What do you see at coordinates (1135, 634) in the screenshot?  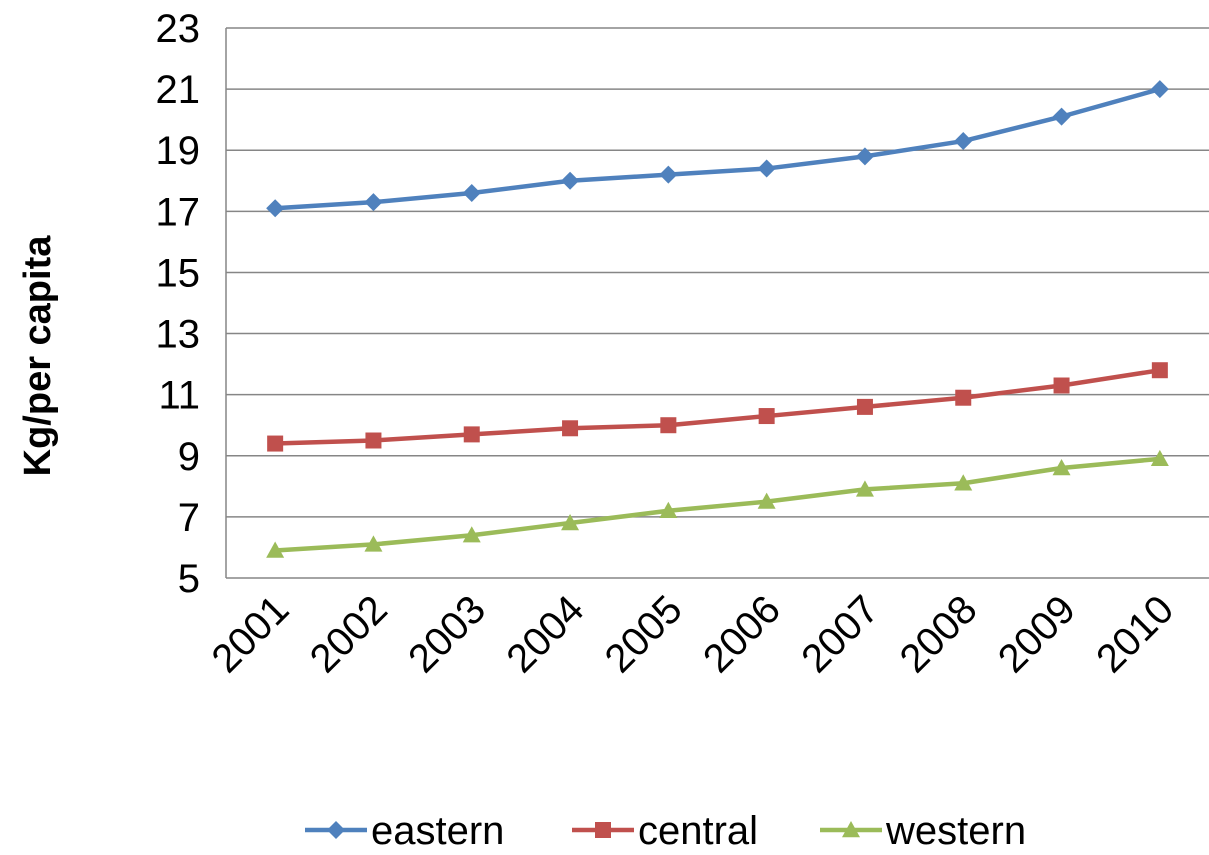 I see `x-tick-label: 2010` at bounding box center [1135, 634].